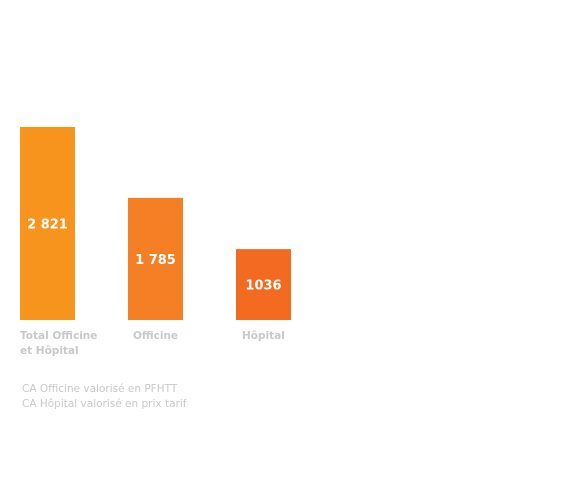 The width and height of the screenshot is (561, 498). I want to click on note-officine: CA Officine valorisé en PFHTT, so click(100, 389).